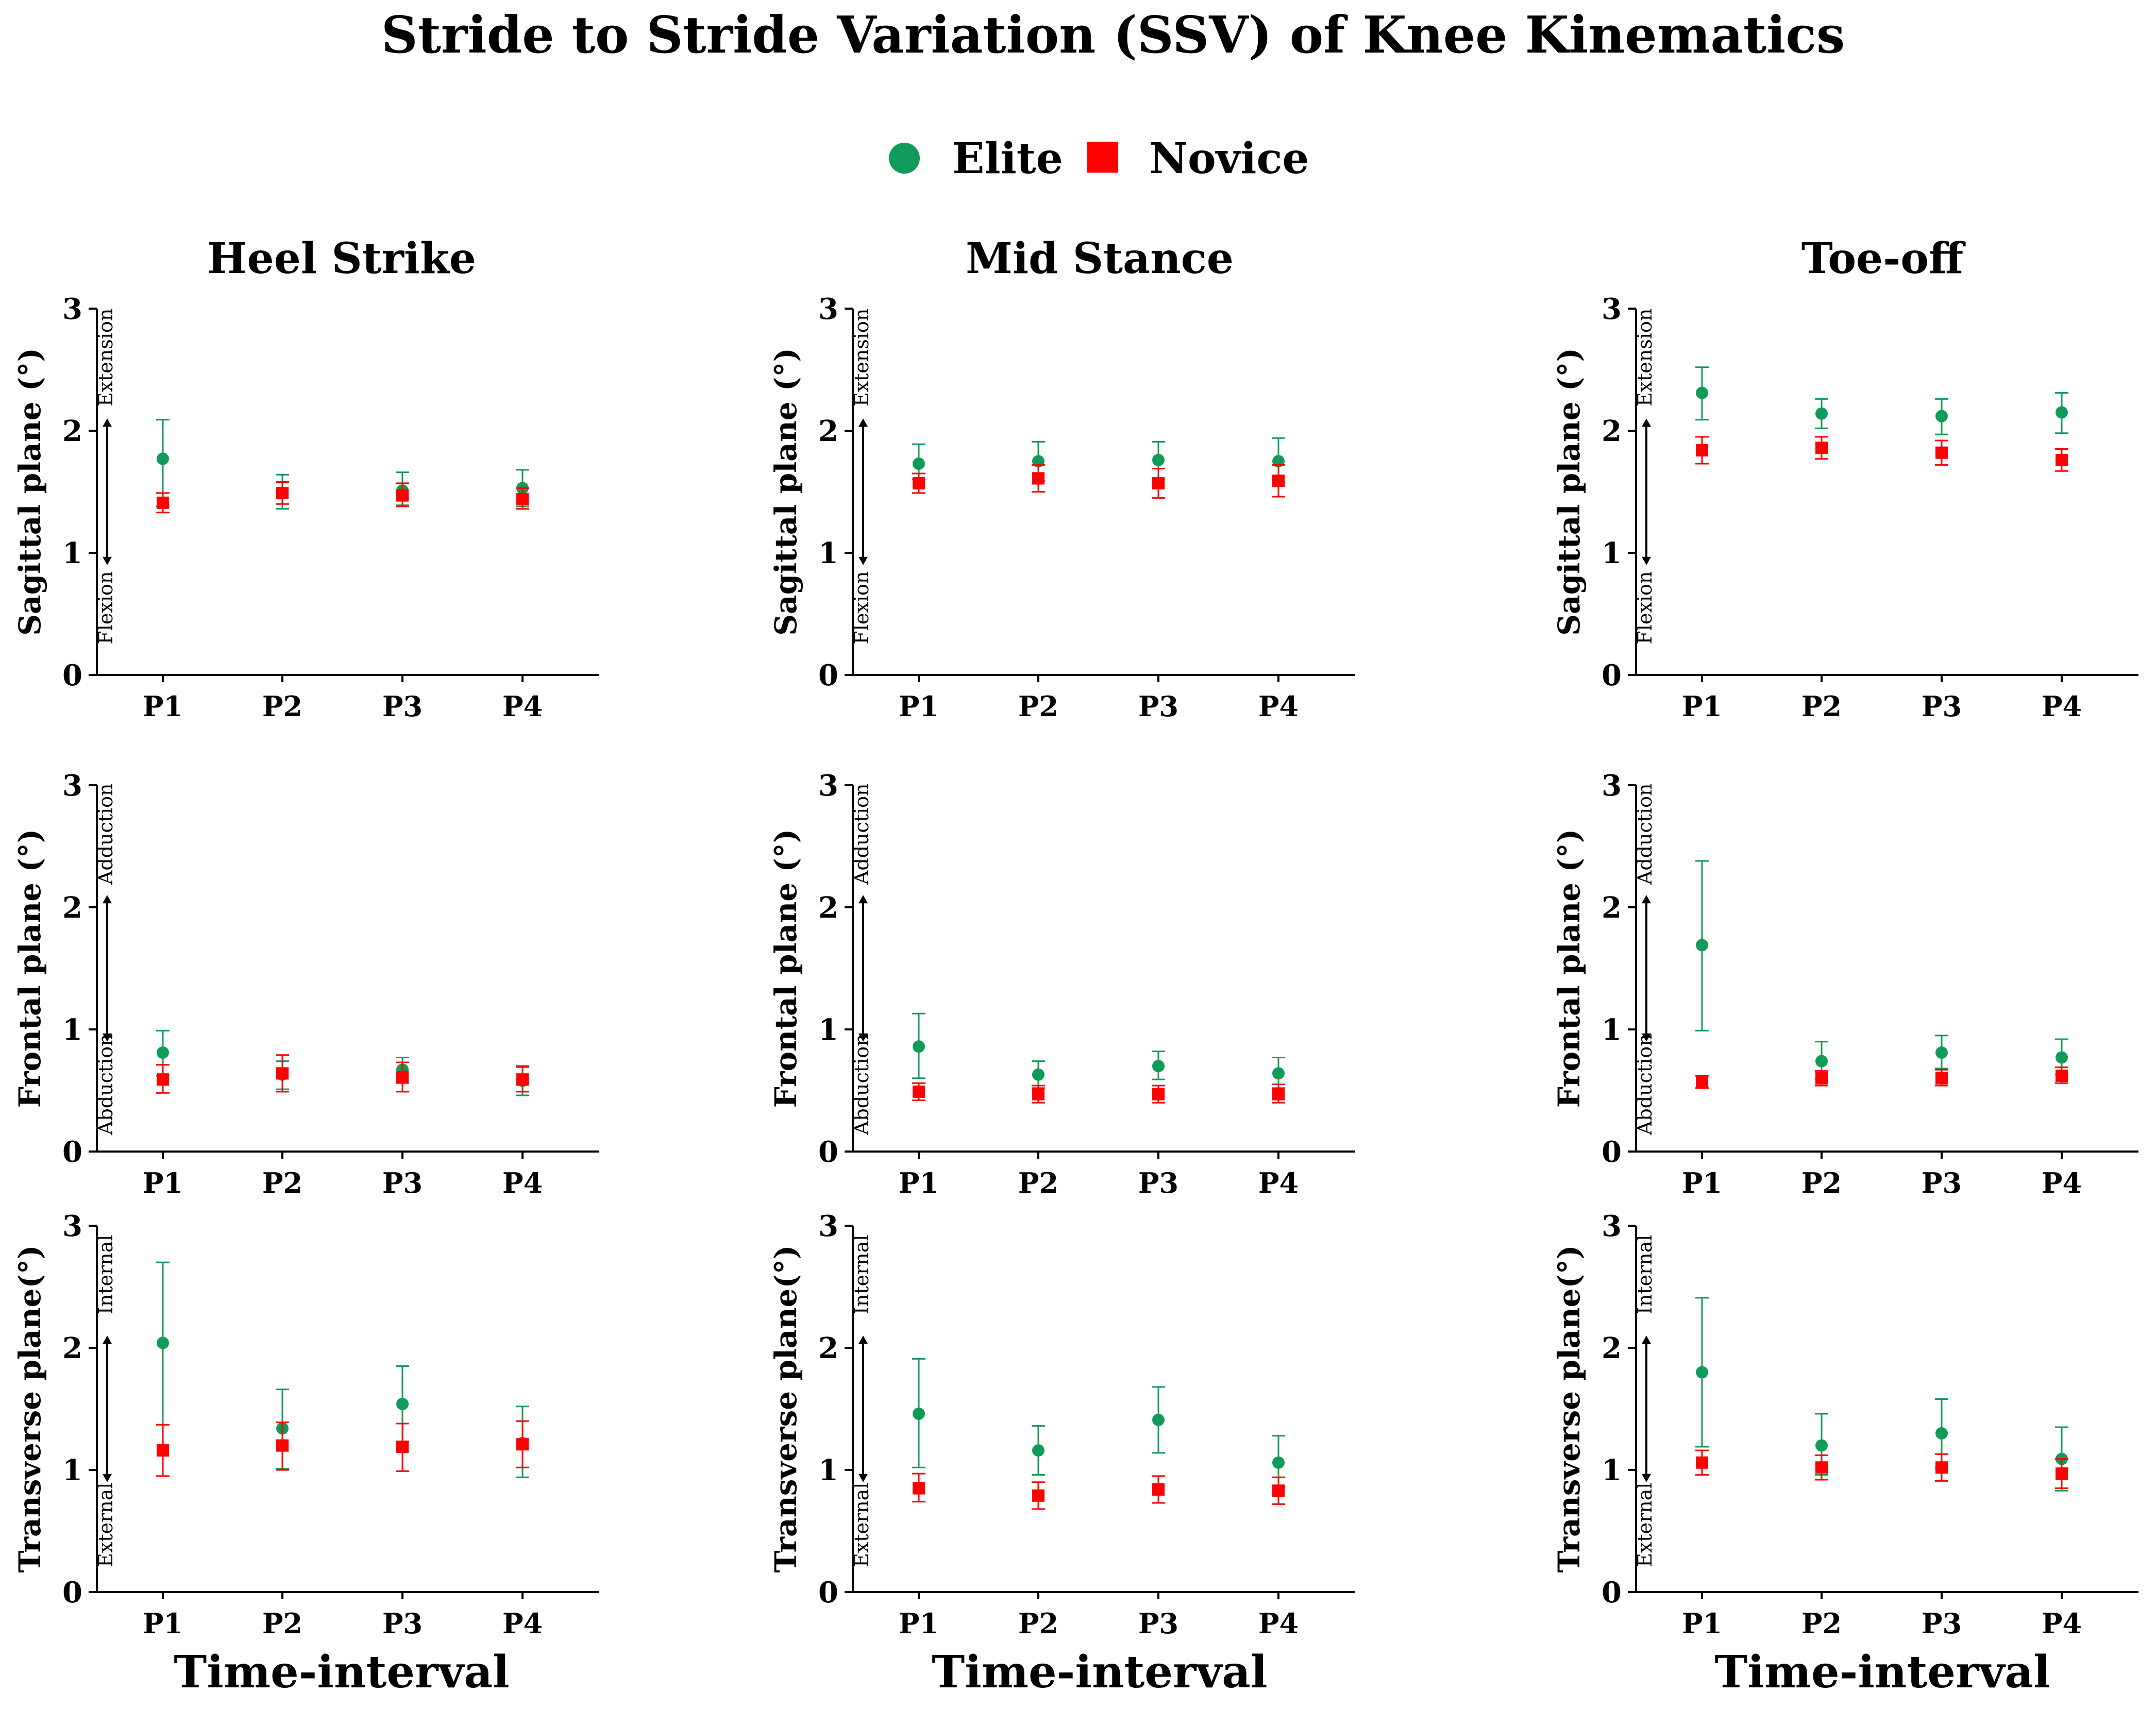 Image resolution: width=2156 pixels, height=1709 pixels. I want to click on y-axis-title: Frontal plane (°), so click(29, 968).